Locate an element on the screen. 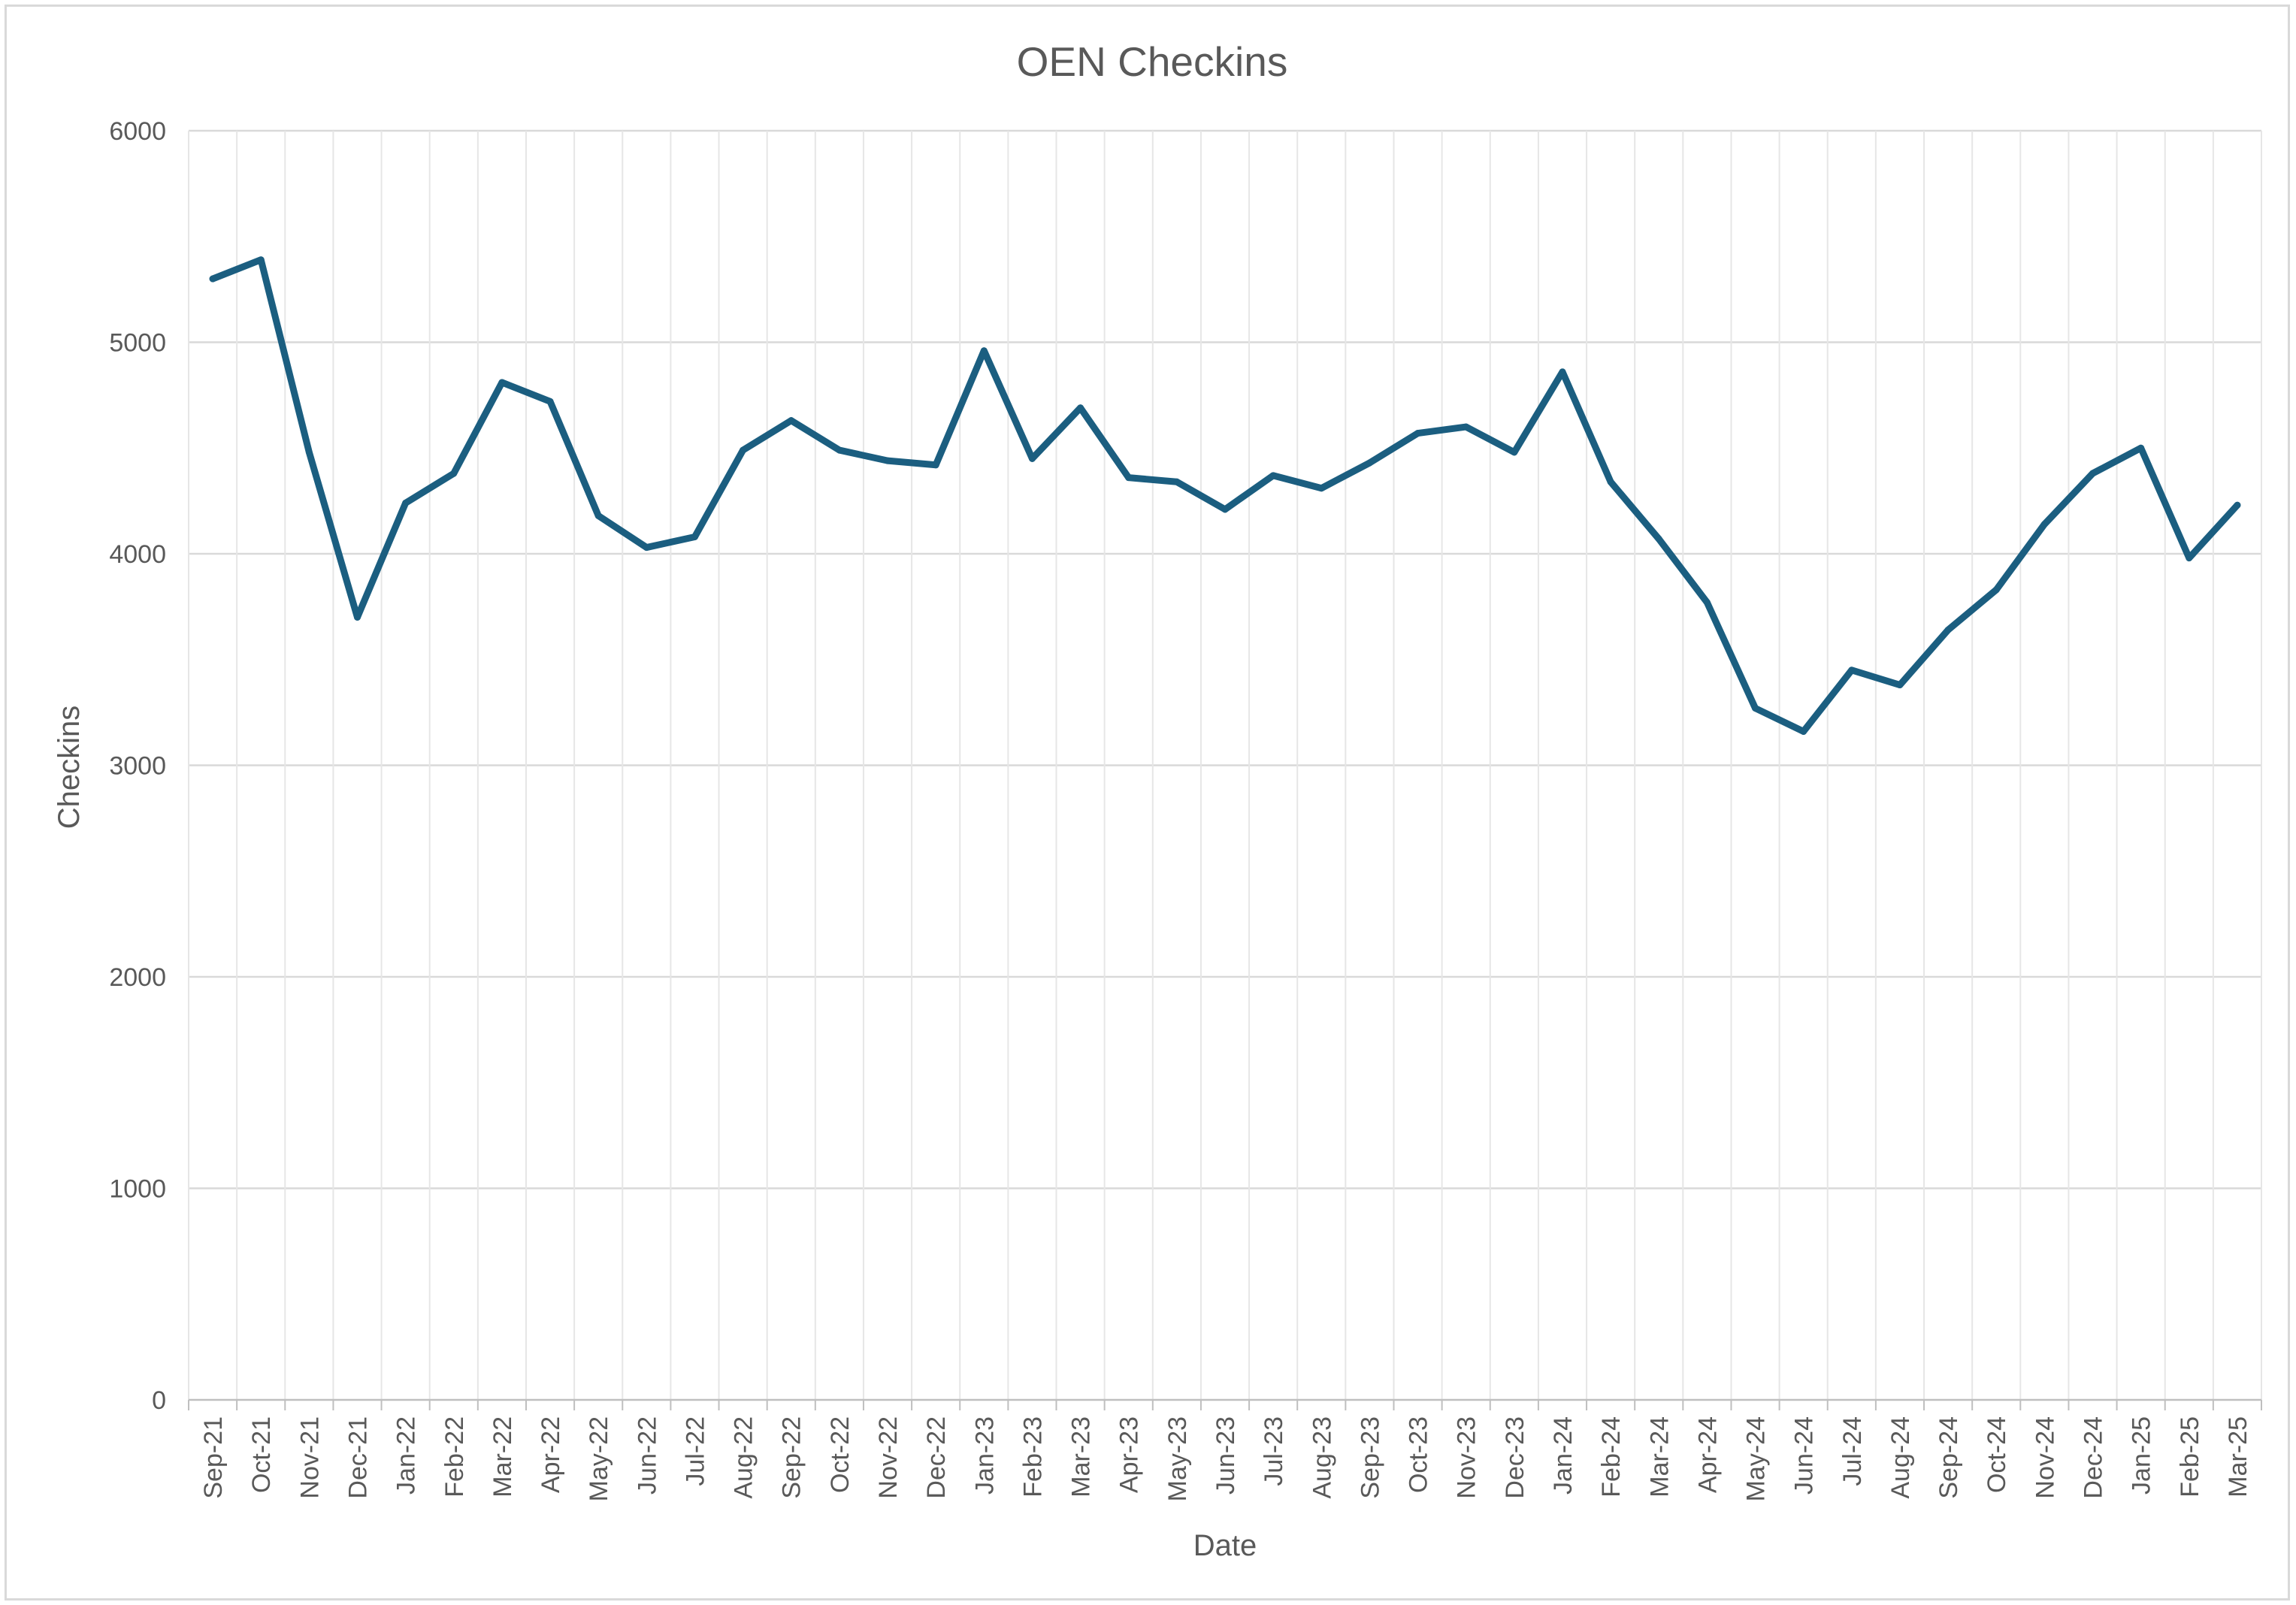 This screenshot has height=1605, width=2296. x-tick-label: Apr-23 is located at coordinates (1129, 1454).